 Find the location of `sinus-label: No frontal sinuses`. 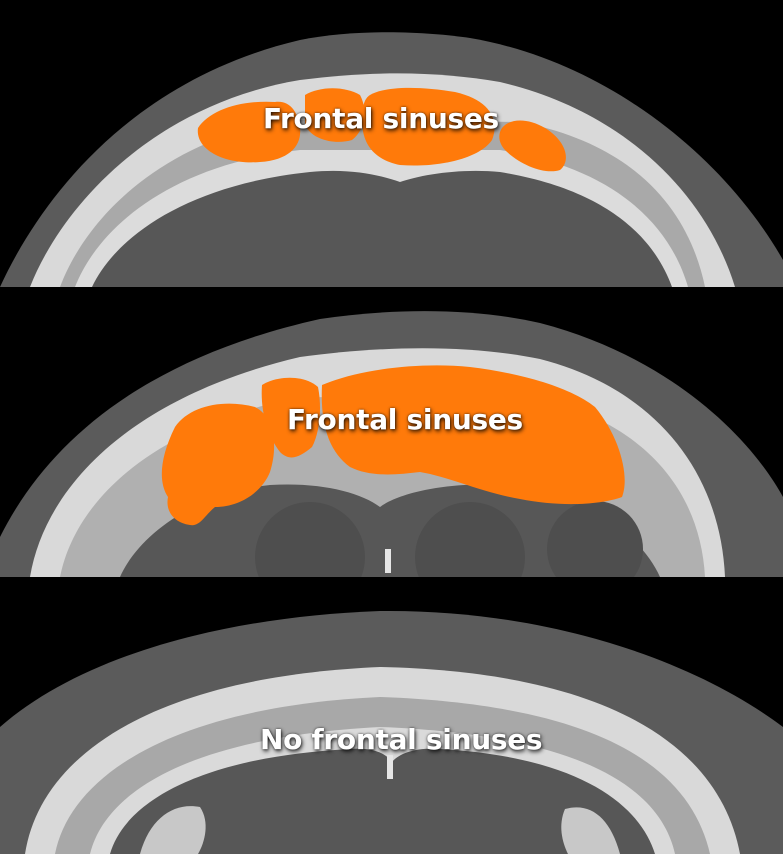

sinus-label: No frontal sinuses is located at coordinates (401, 739).